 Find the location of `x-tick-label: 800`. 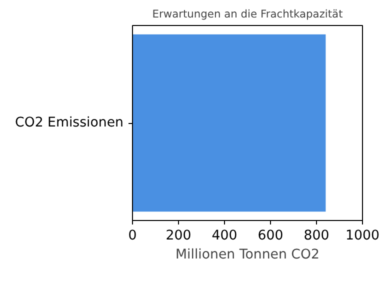

x-tick-label: 800 is located at coordinates (317, 236).